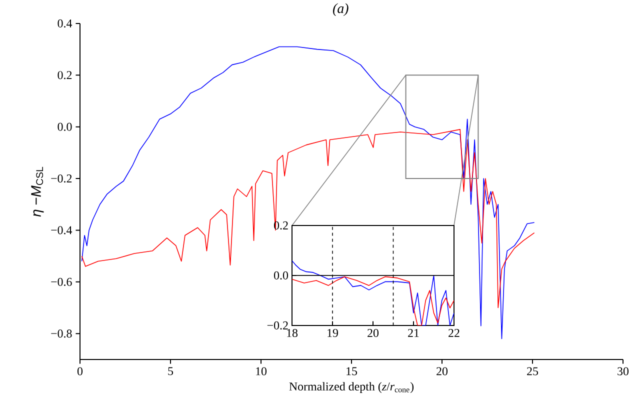  Describe the element at coordinates (171, 371) in the screenshot. I see `x-tick-label: 5` at that location.